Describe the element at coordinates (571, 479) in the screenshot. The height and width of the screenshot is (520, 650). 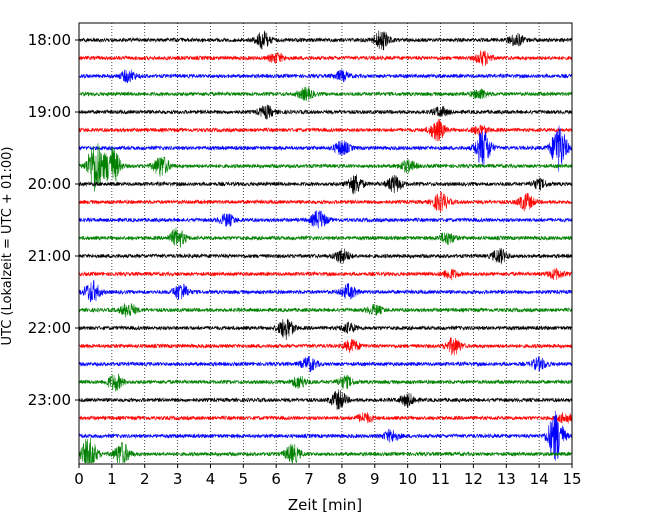
I see `x-tick-label: 15` at that location.